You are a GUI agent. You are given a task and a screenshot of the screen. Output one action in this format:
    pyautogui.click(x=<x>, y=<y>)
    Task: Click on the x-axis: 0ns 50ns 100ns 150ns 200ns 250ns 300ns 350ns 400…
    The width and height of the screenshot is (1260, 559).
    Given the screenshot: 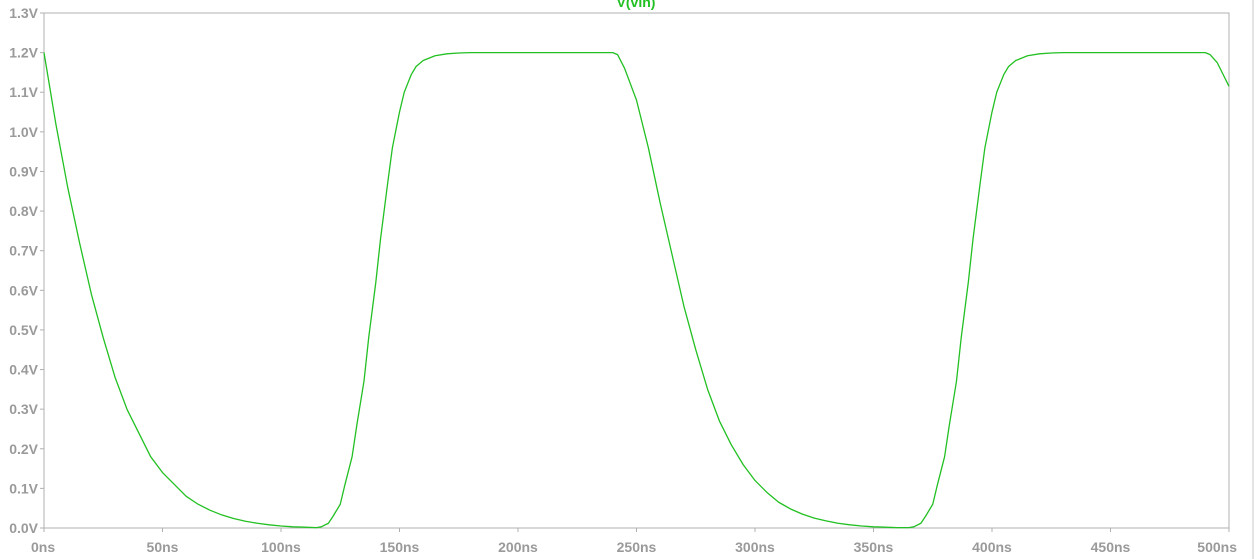 What is the action you would take?
    pyautogui.click(x=634, y=541)
    